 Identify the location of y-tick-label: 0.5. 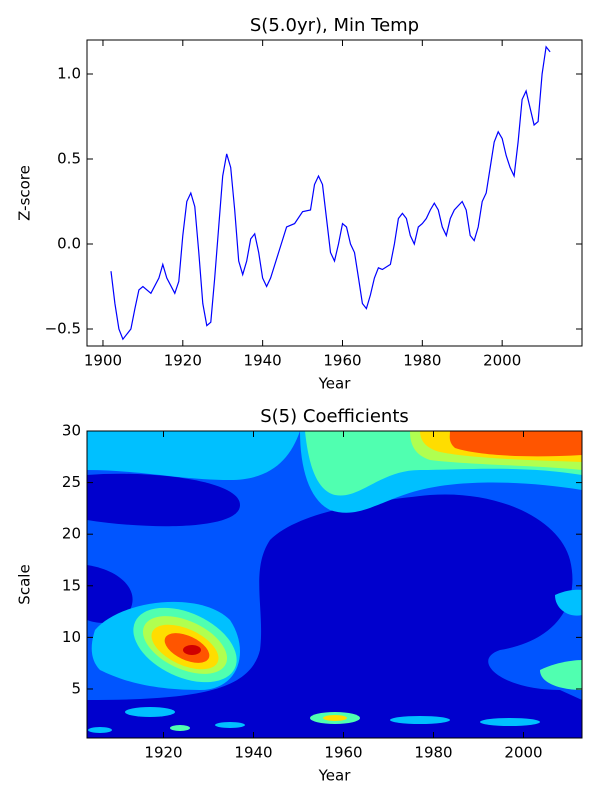
(69, 159).